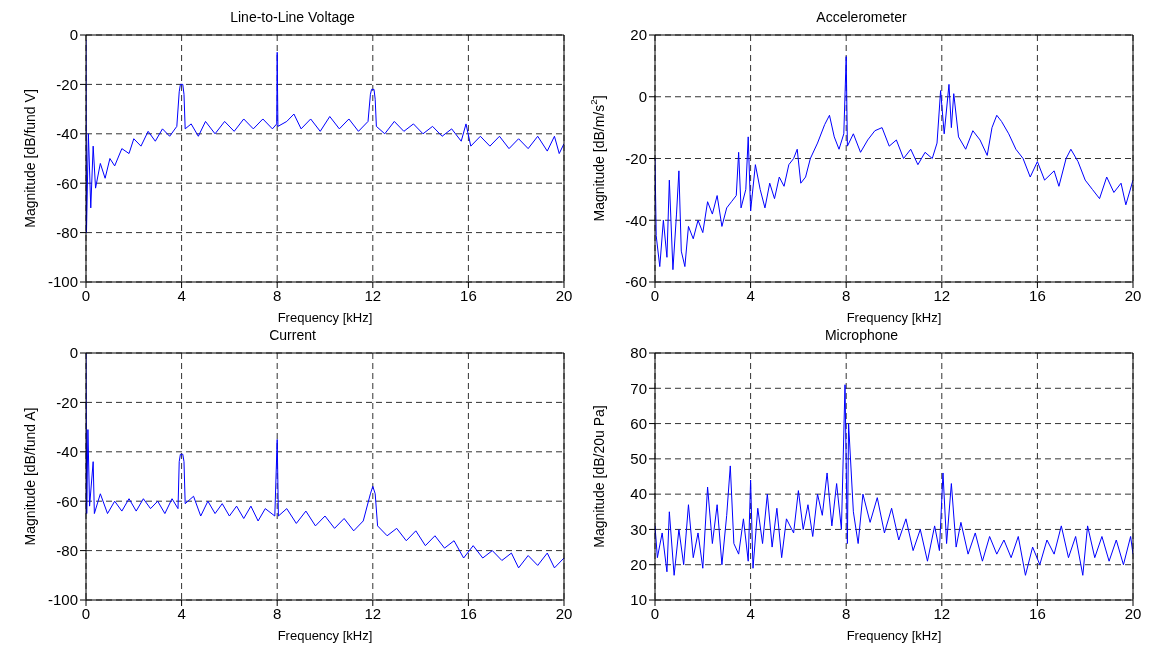 This screenshot has height=654, width=1154. I want to click on y-axis-title: Magnitude [dB/20u Pa], so click(599, 476).